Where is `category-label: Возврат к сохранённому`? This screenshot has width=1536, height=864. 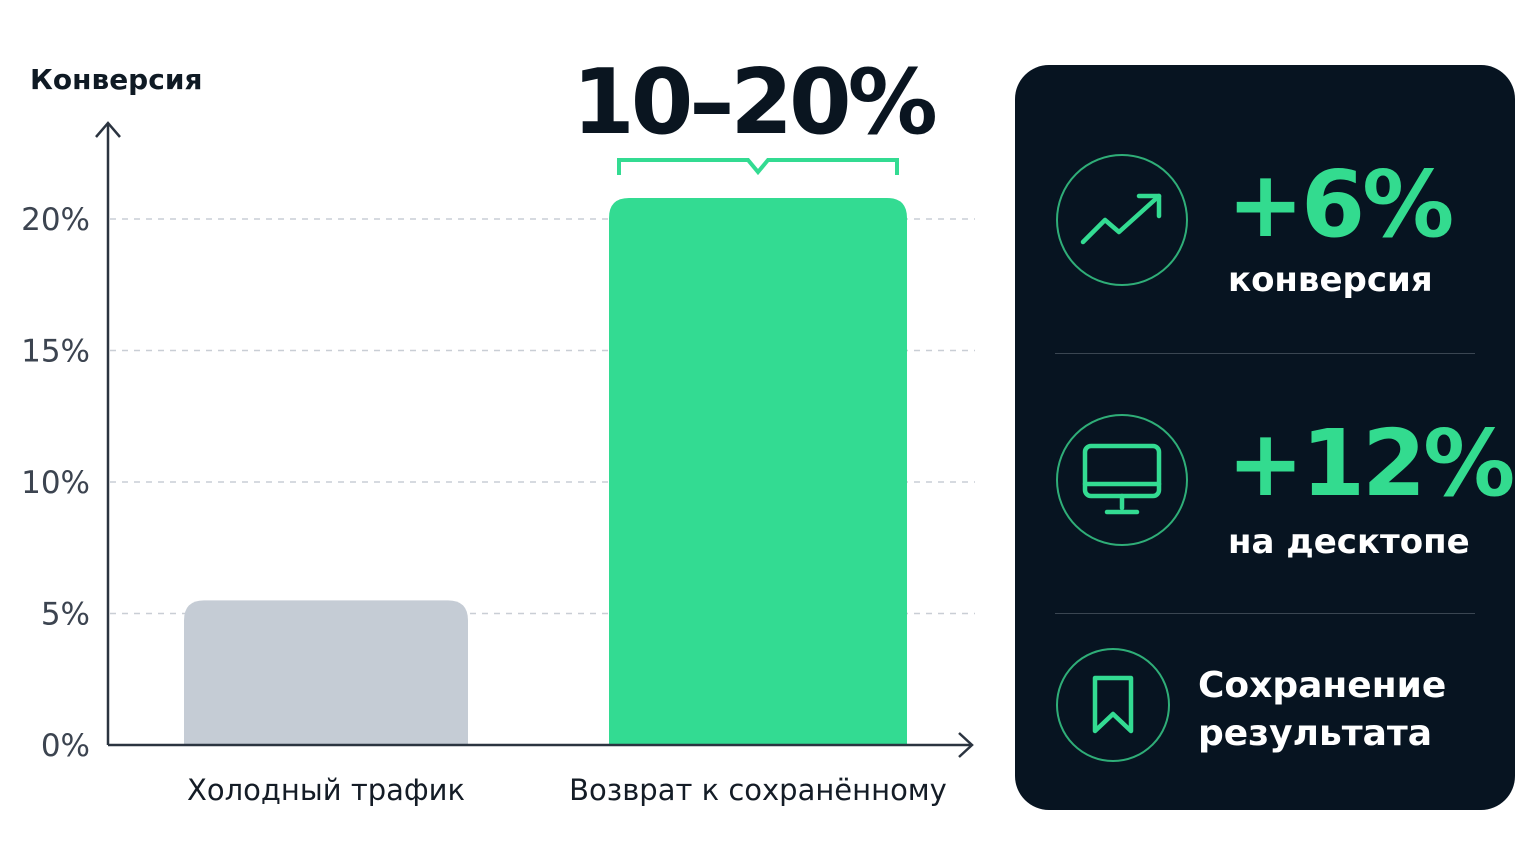
category-label: Возврат к сохранённому is located at coordinates (758, 790).